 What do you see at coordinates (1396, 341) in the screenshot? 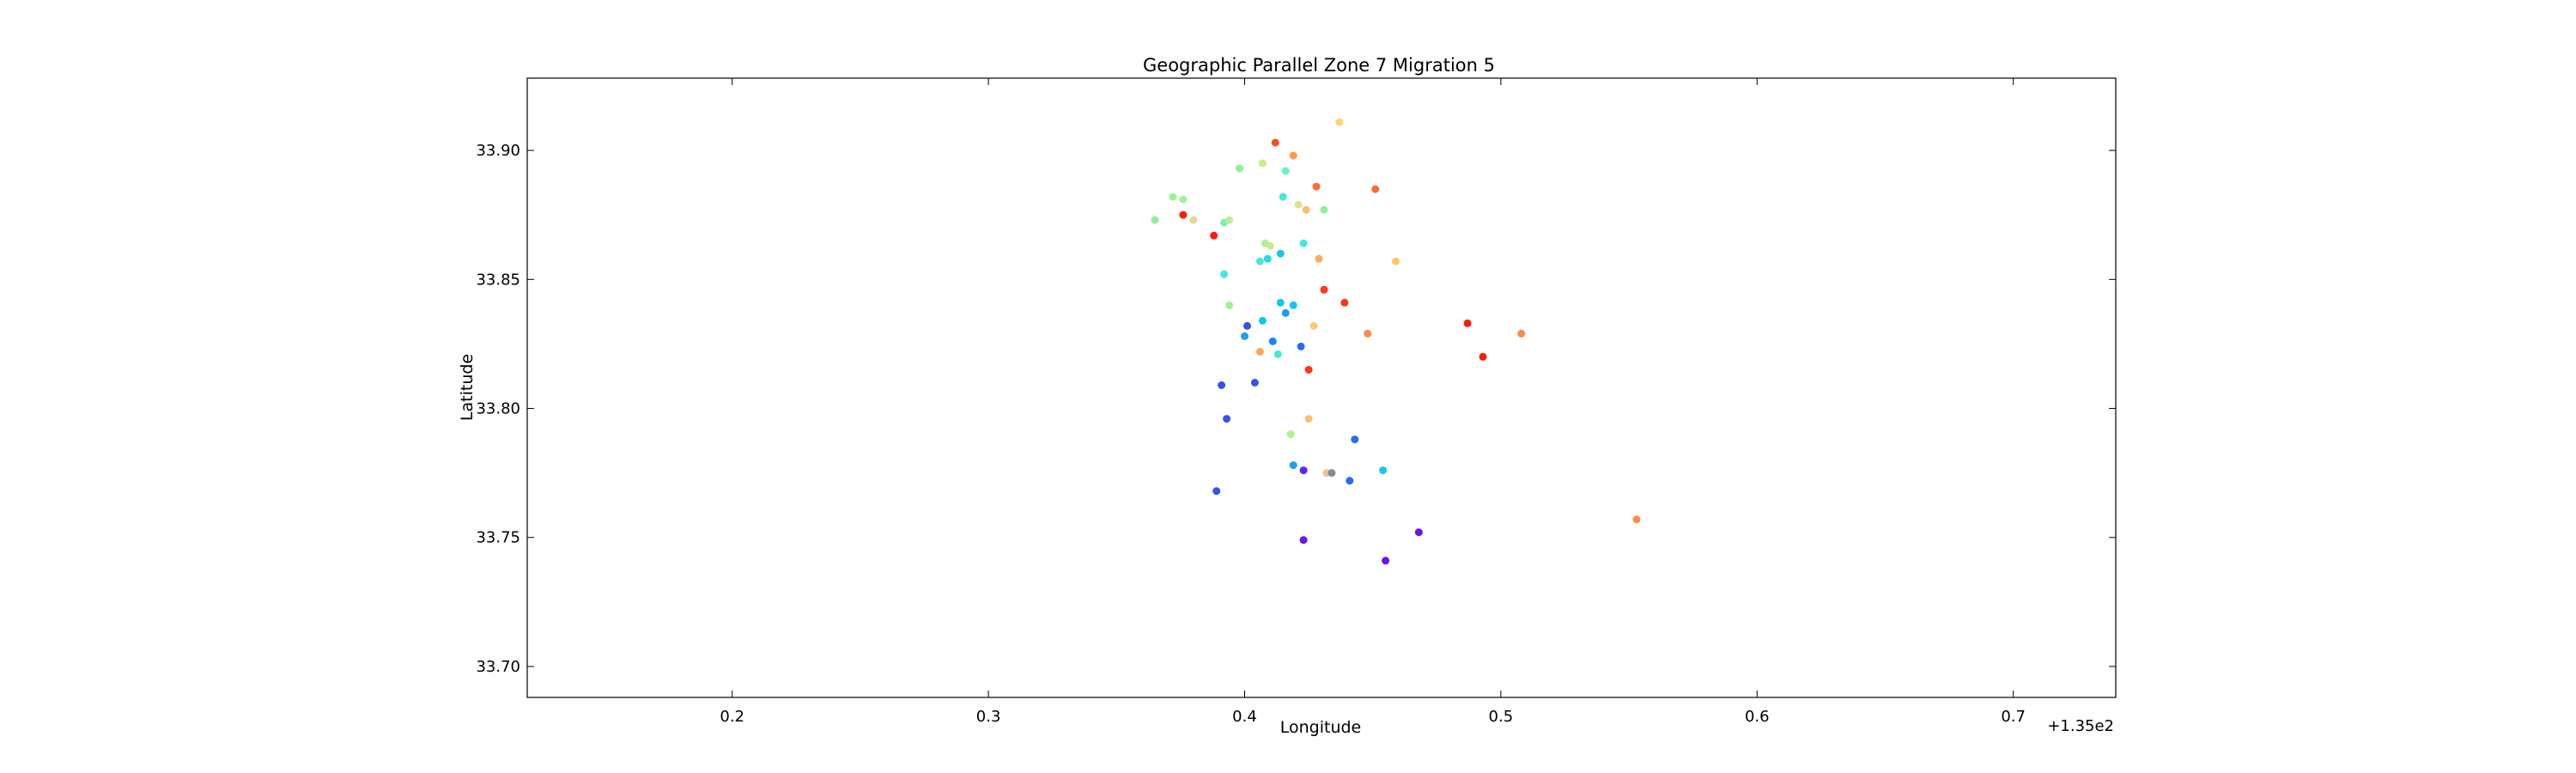
I see `scatter-points` at bounding box center [1396, 341].